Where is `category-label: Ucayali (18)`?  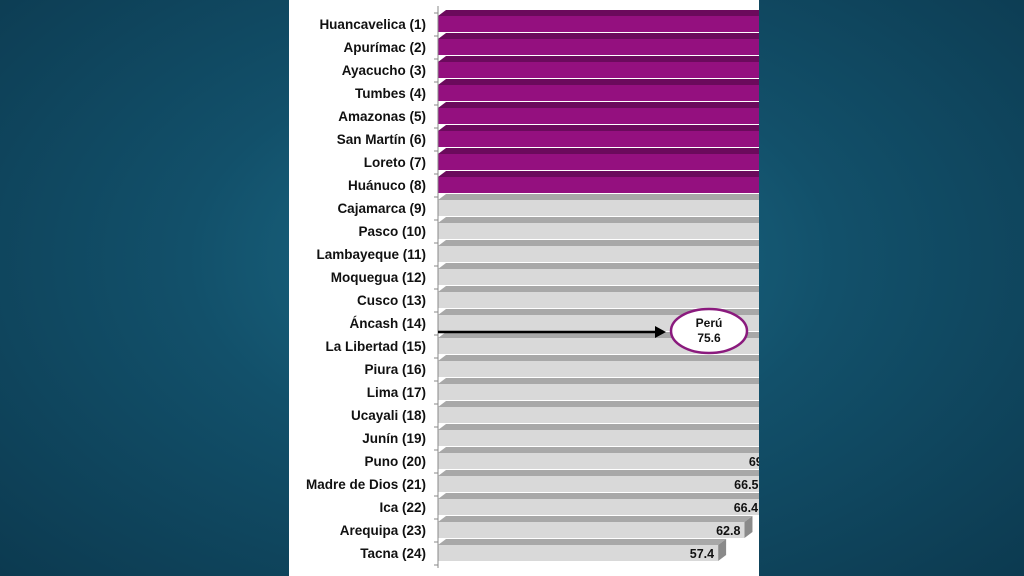
category-label: Ucayali (18) is located at coordinates (388, 415).